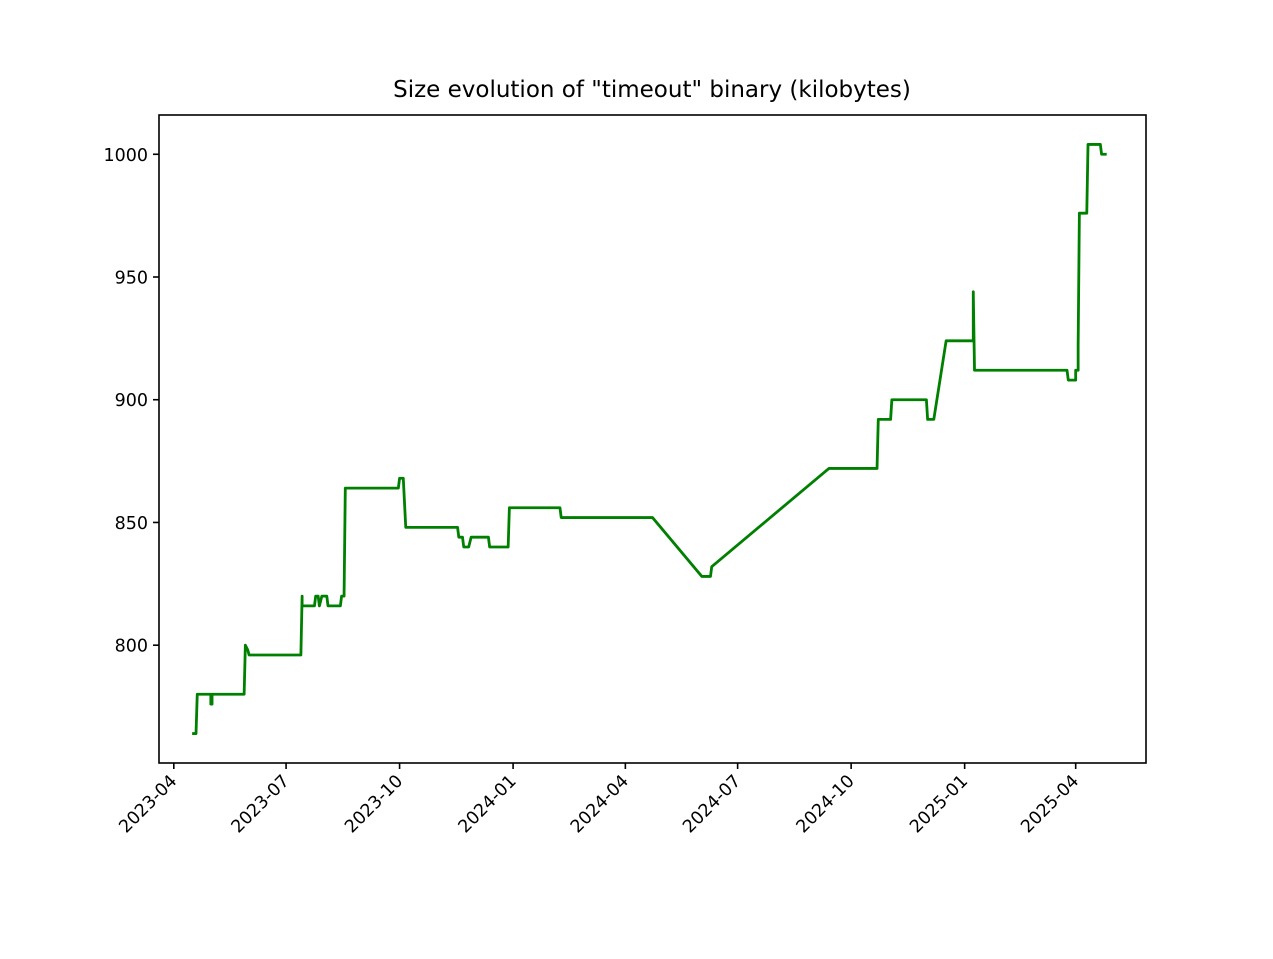  Describe the element at coordinates (131, 524) in the screenshot. I see `y-tick-label: 850` at that location.